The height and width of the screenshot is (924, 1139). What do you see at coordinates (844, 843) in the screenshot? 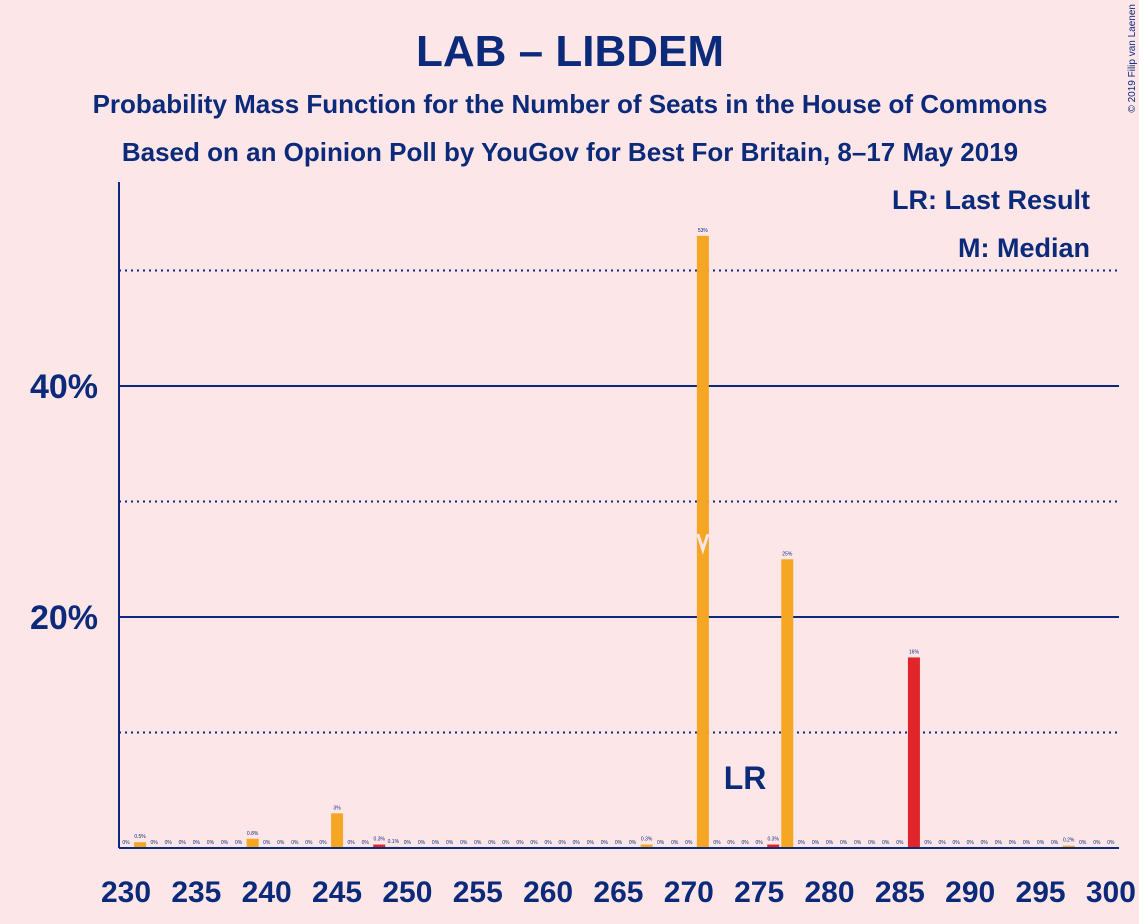
I see `bar-label-281: 0%` at bounding box center [844, 843].